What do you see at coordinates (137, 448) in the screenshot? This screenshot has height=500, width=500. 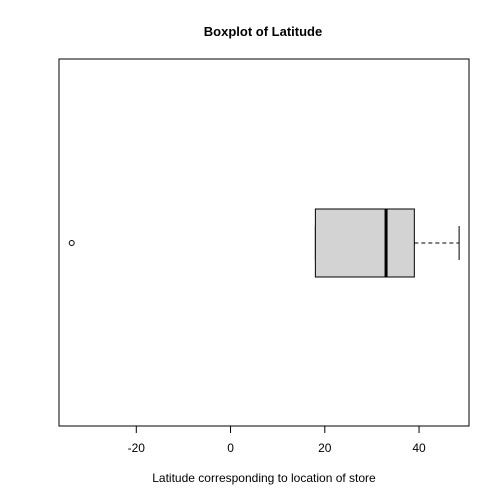 I see `x-tick-label-0: -20` at bounding box center [137, 448].